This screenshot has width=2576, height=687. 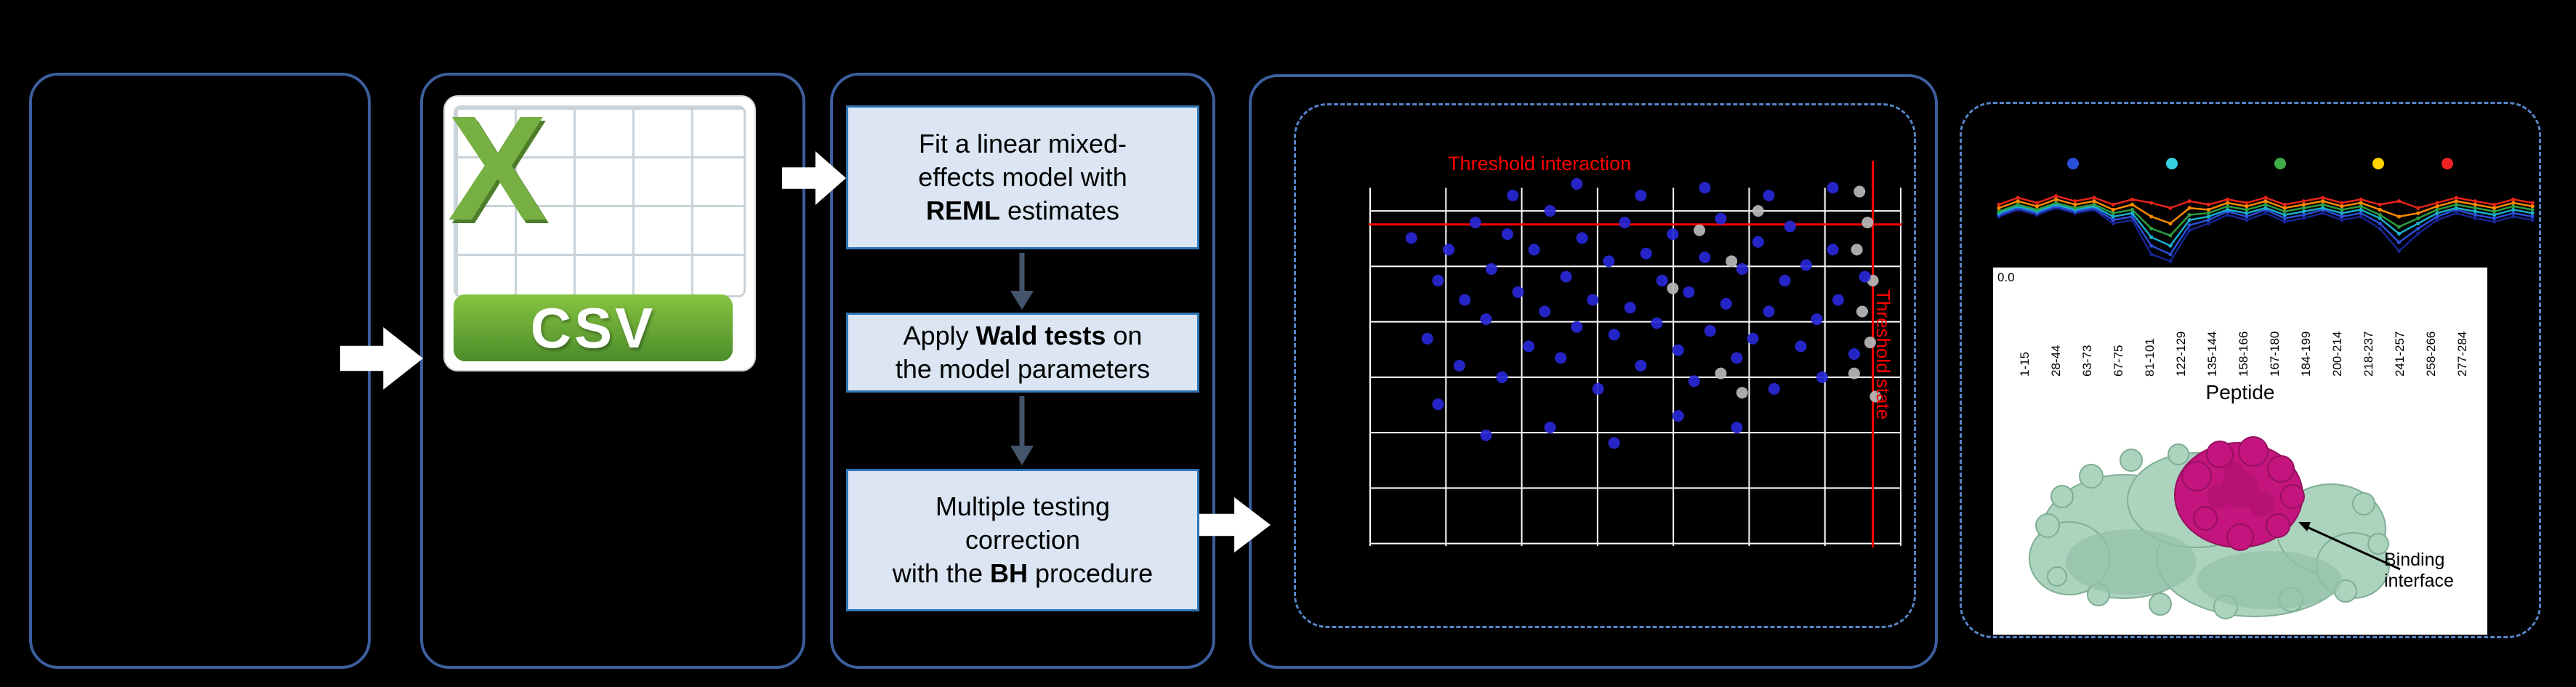 I want to click on protein-structure-image, so click(x=2209, y=527).